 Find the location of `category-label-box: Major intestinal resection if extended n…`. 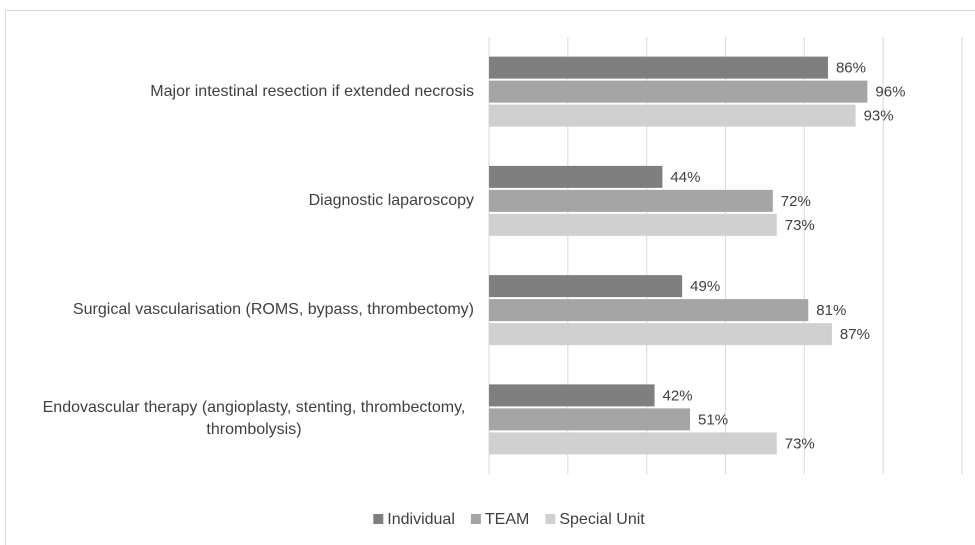

category-label-box: Major intestinal resection if extended n… is located at coordinates (244, 92).